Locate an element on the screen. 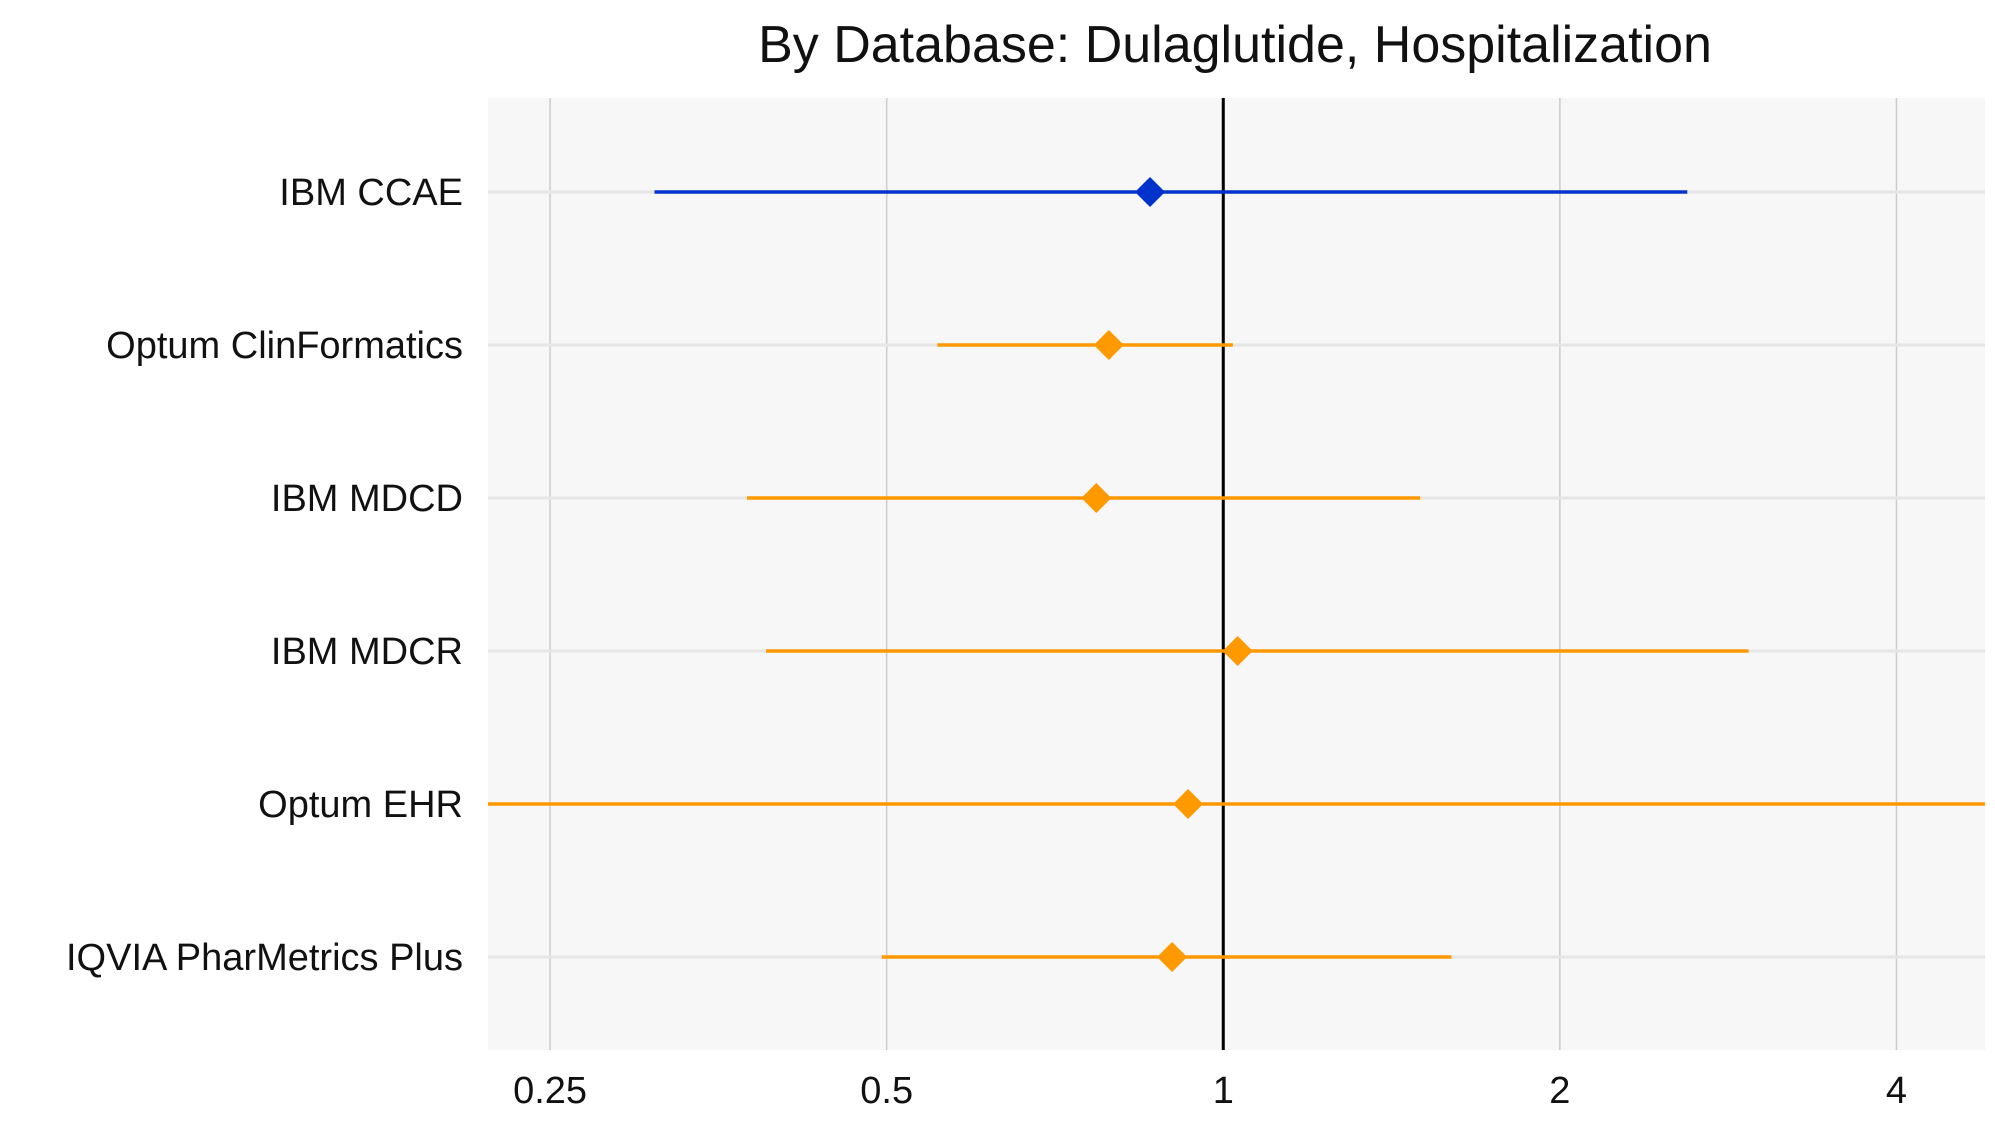  x-tick-label: 0.25 is located at coordinates (550, 1091).